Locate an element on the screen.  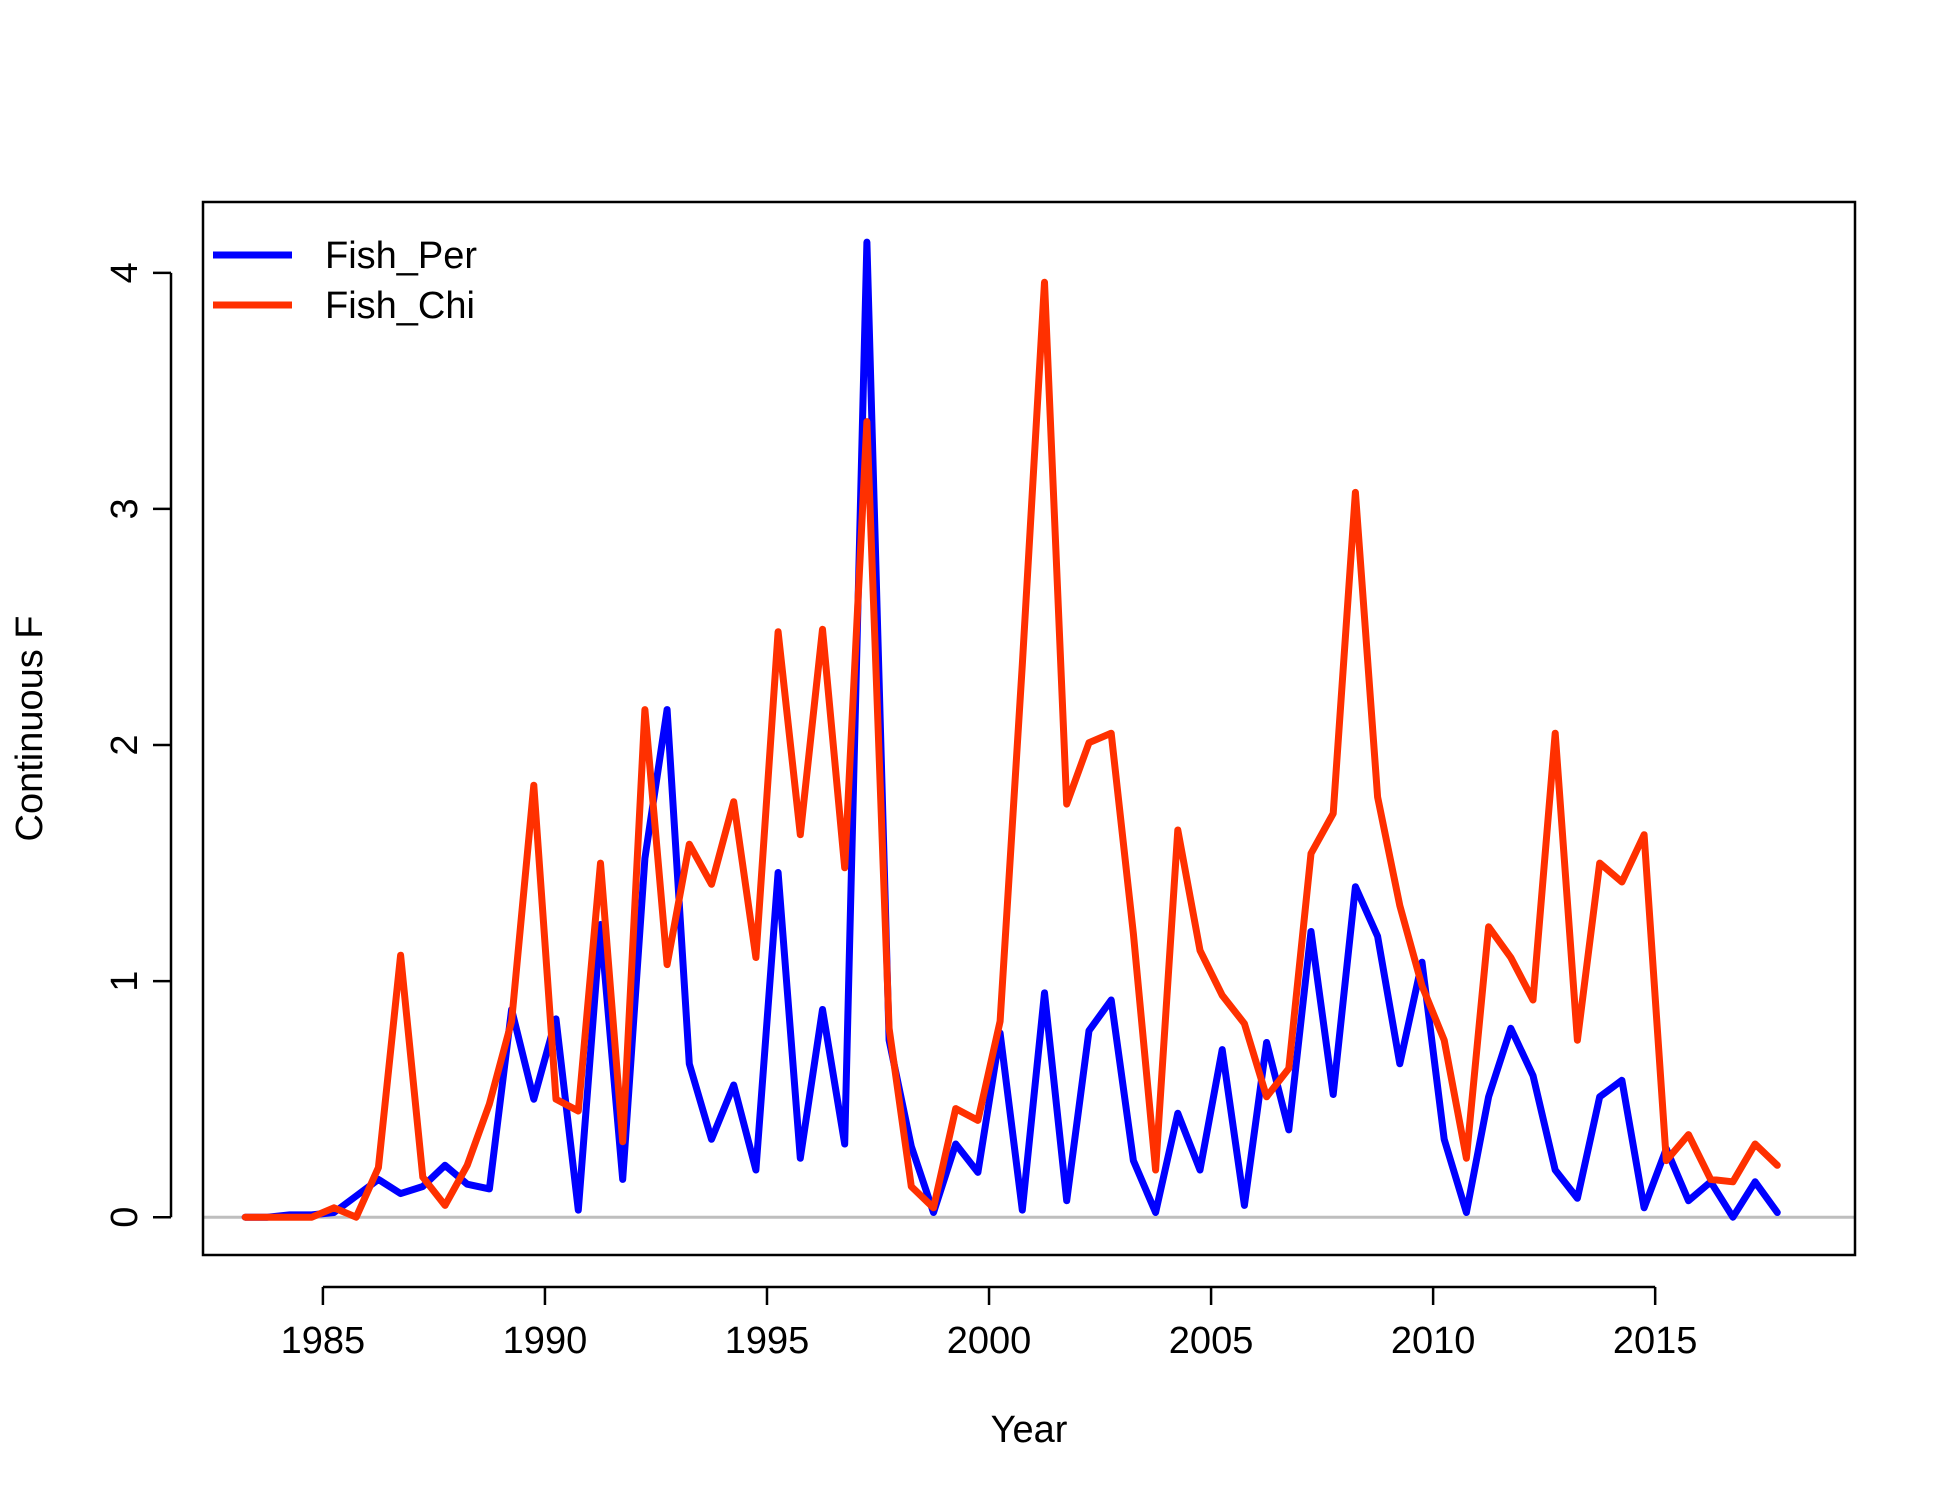
legend-label: Fish_Chi is located at coordinates (400, 306).